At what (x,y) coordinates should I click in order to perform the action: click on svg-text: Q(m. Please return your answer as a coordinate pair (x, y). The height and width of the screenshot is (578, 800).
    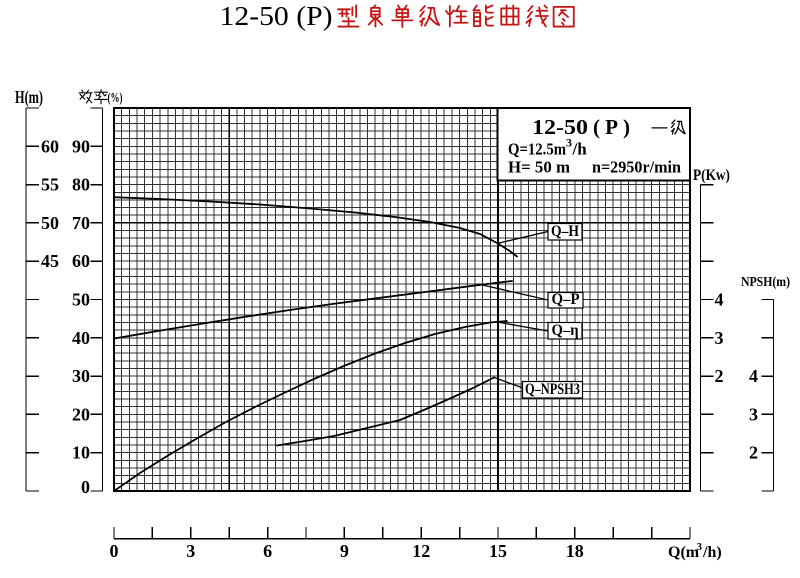
    Looking at the image, I should click on (684, 552).